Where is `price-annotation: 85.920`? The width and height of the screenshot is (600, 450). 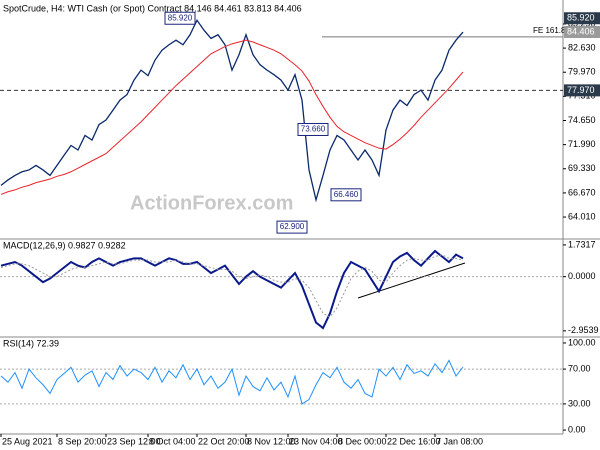 price-annotation: 85.920 is located at coordinates (180, 17).